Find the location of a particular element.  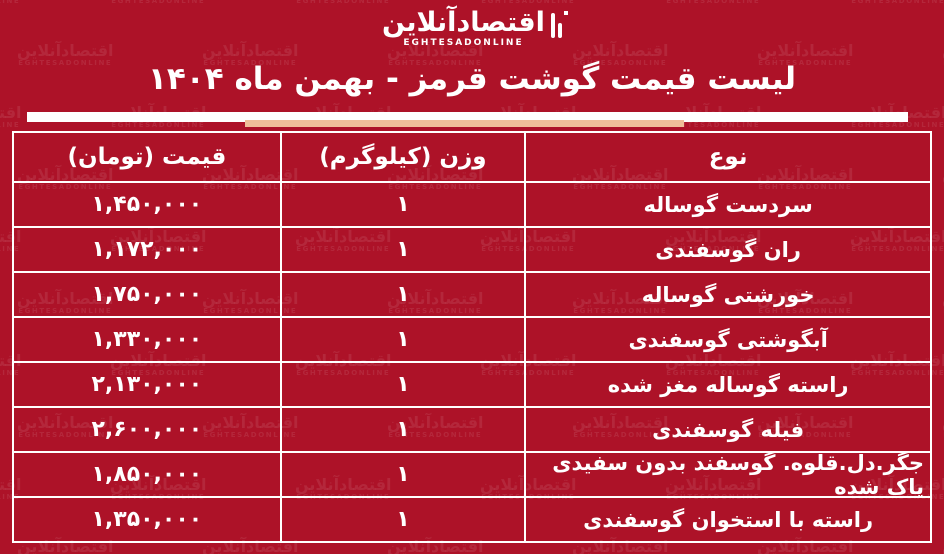

table-row: فیله گوسفندی ۱ ۲,۶۰۰,۰۰۰ is located at coordinates (472, 430).